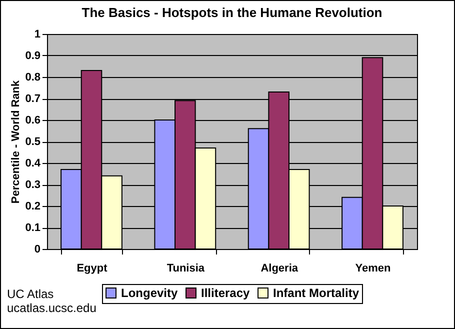 The image size is (455, 329). I want to click on x-tick-label: Algeria, so click(279, 268).